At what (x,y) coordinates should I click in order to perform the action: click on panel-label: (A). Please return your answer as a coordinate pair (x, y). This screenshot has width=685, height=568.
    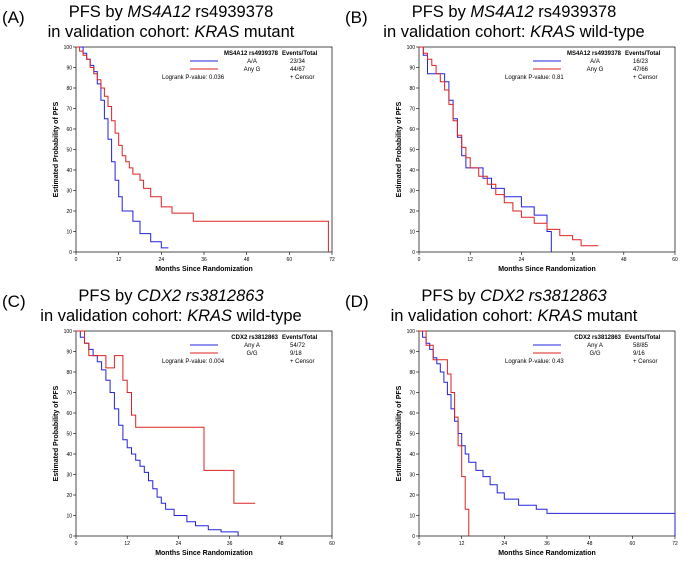
    Looking at the image, I should click on (13, 17).